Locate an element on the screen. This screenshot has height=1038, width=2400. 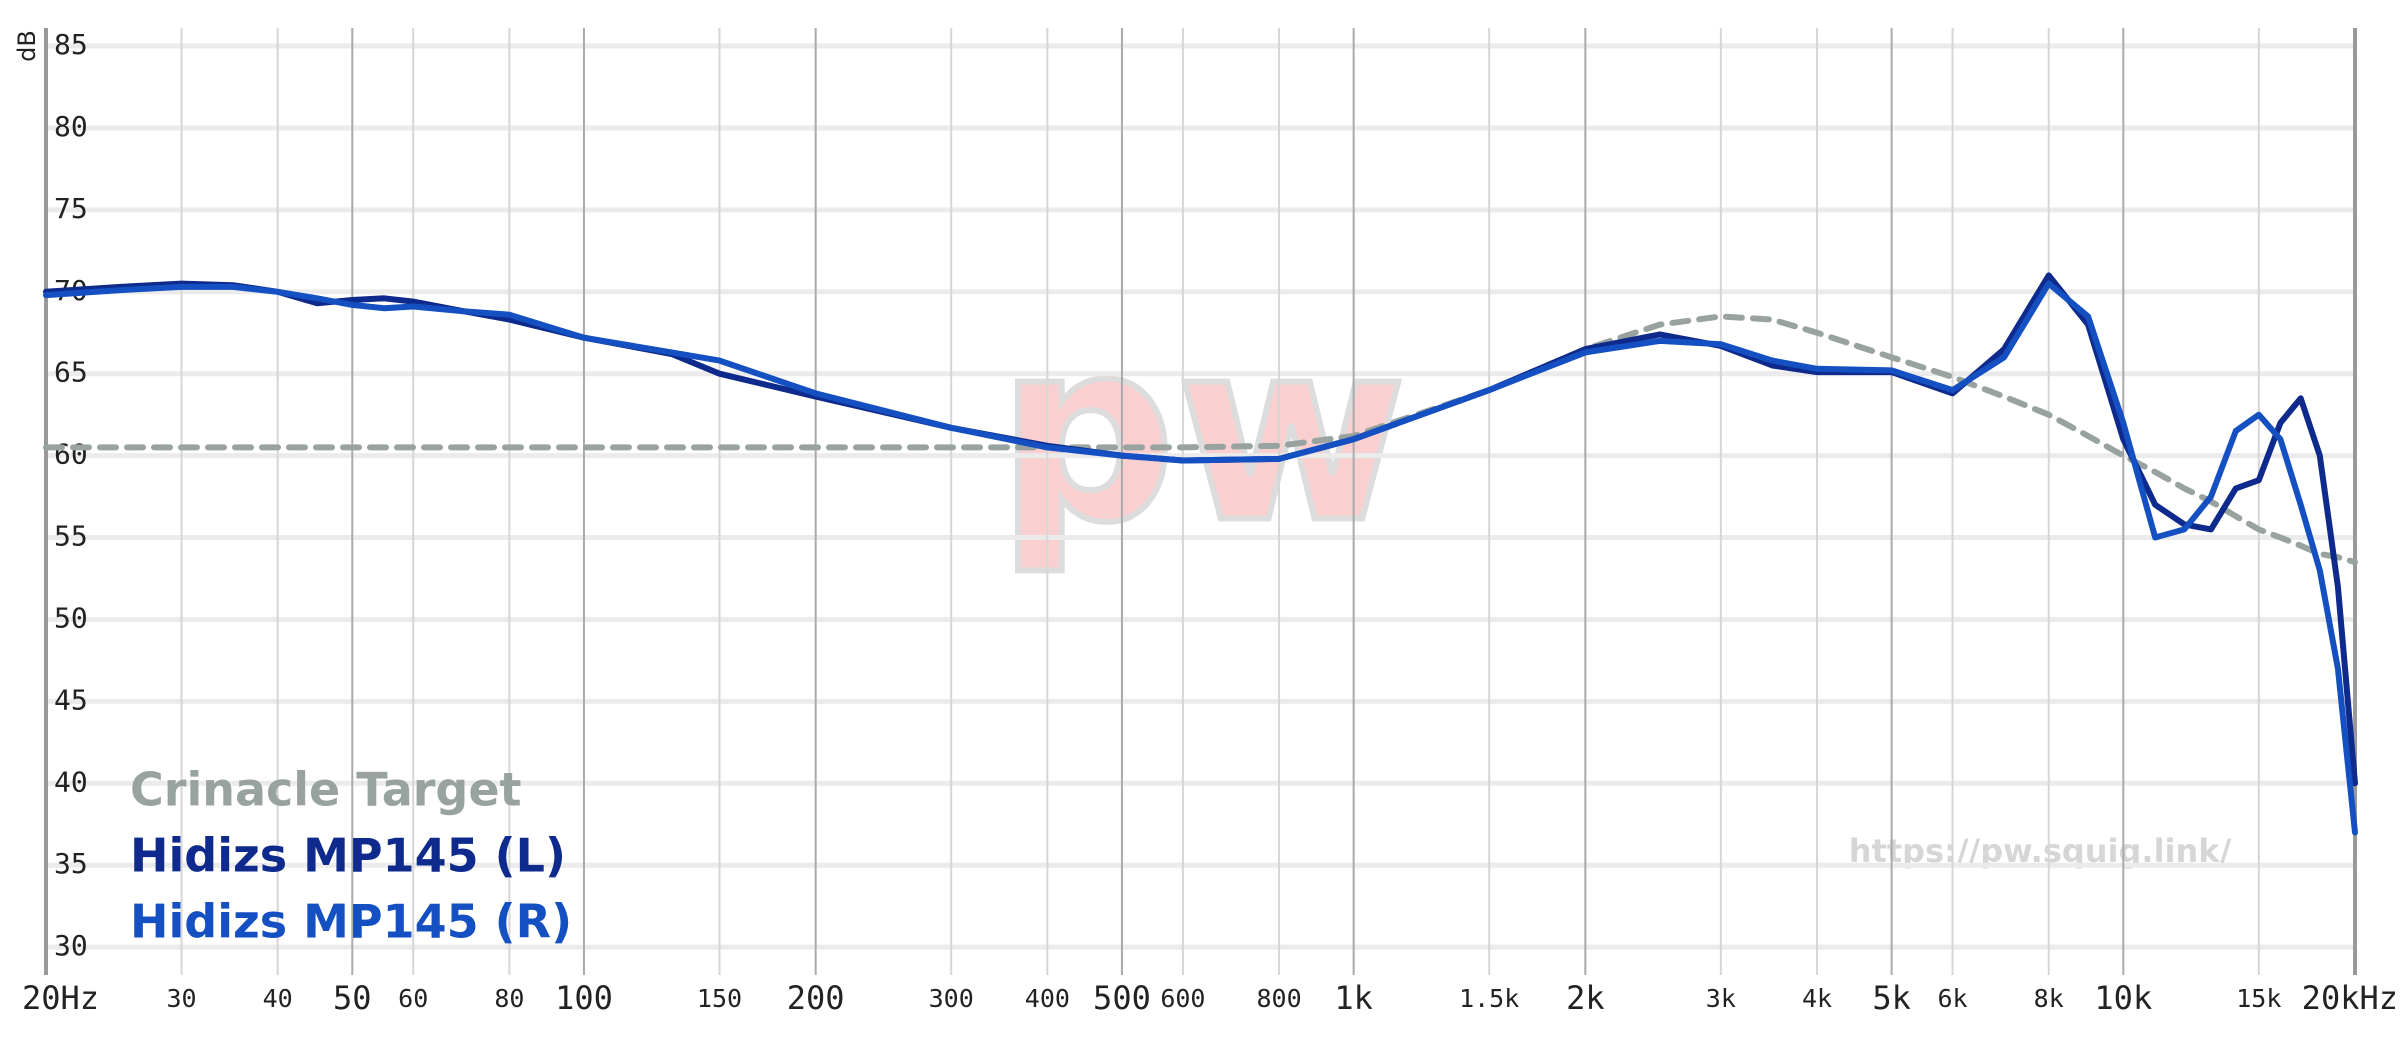
x-tick-label: 20kHz is located at coordinates (2350, 998).